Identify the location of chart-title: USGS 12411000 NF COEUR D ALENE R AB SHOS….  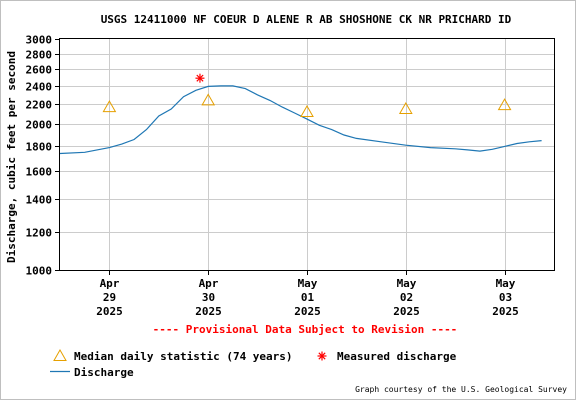
(306, 19).